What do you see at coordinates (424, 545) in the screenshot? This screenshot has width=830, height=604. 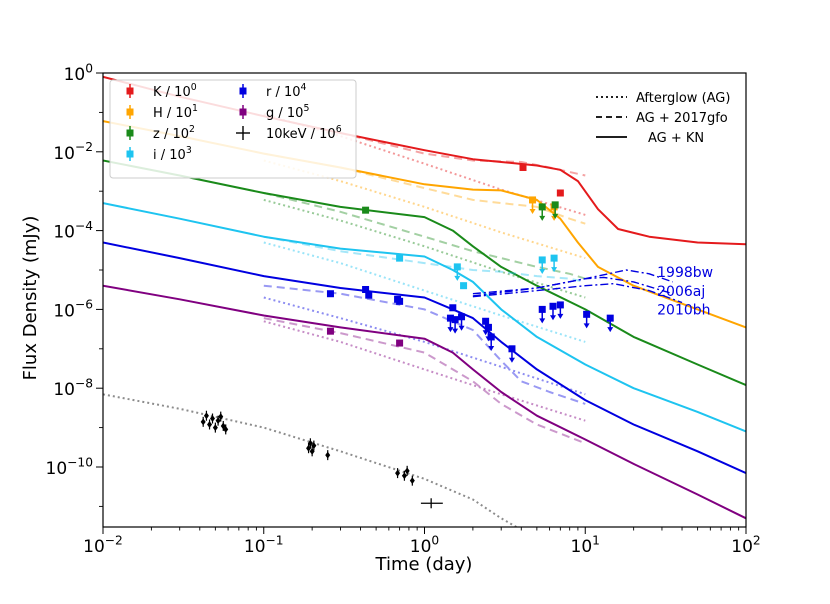 I see `x-tick-label: 10⁰` at bounding box center [424, 545].